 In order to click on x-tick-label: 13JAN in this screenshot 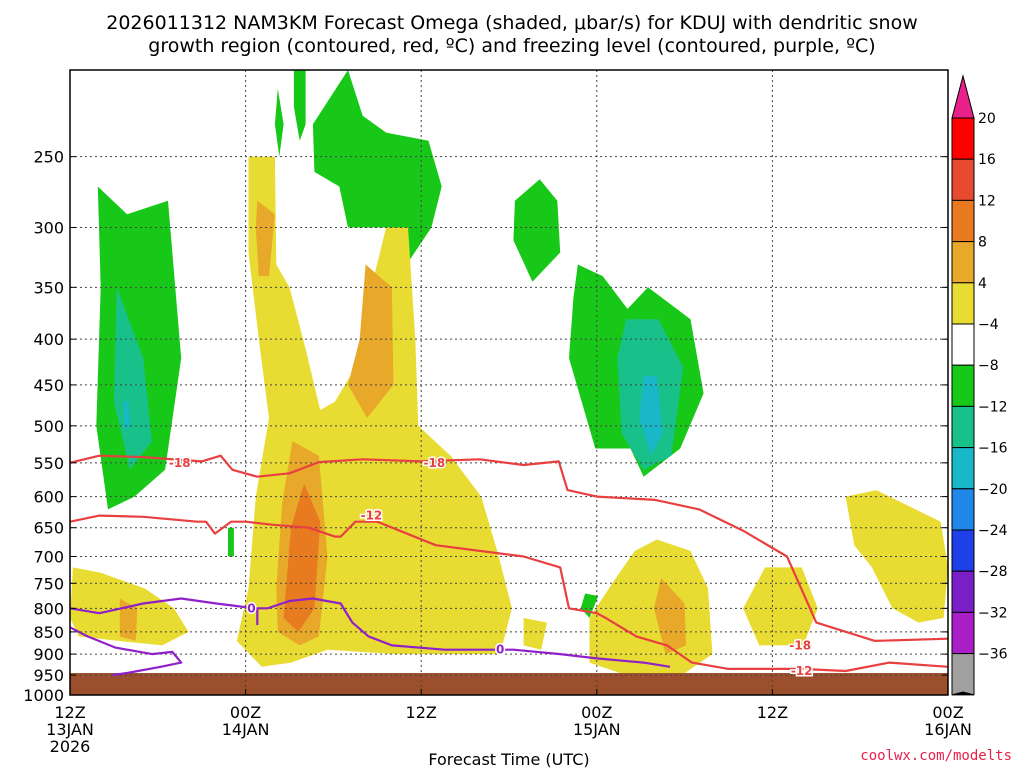, I will do `click(70, 729)`.